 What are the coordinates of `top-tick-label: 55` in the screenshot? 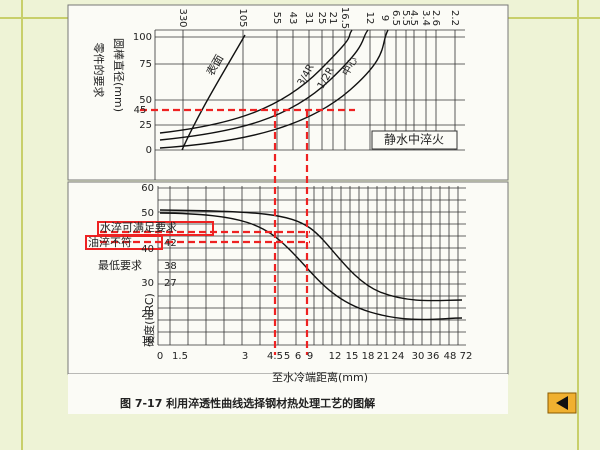 It's located at (276, 18).